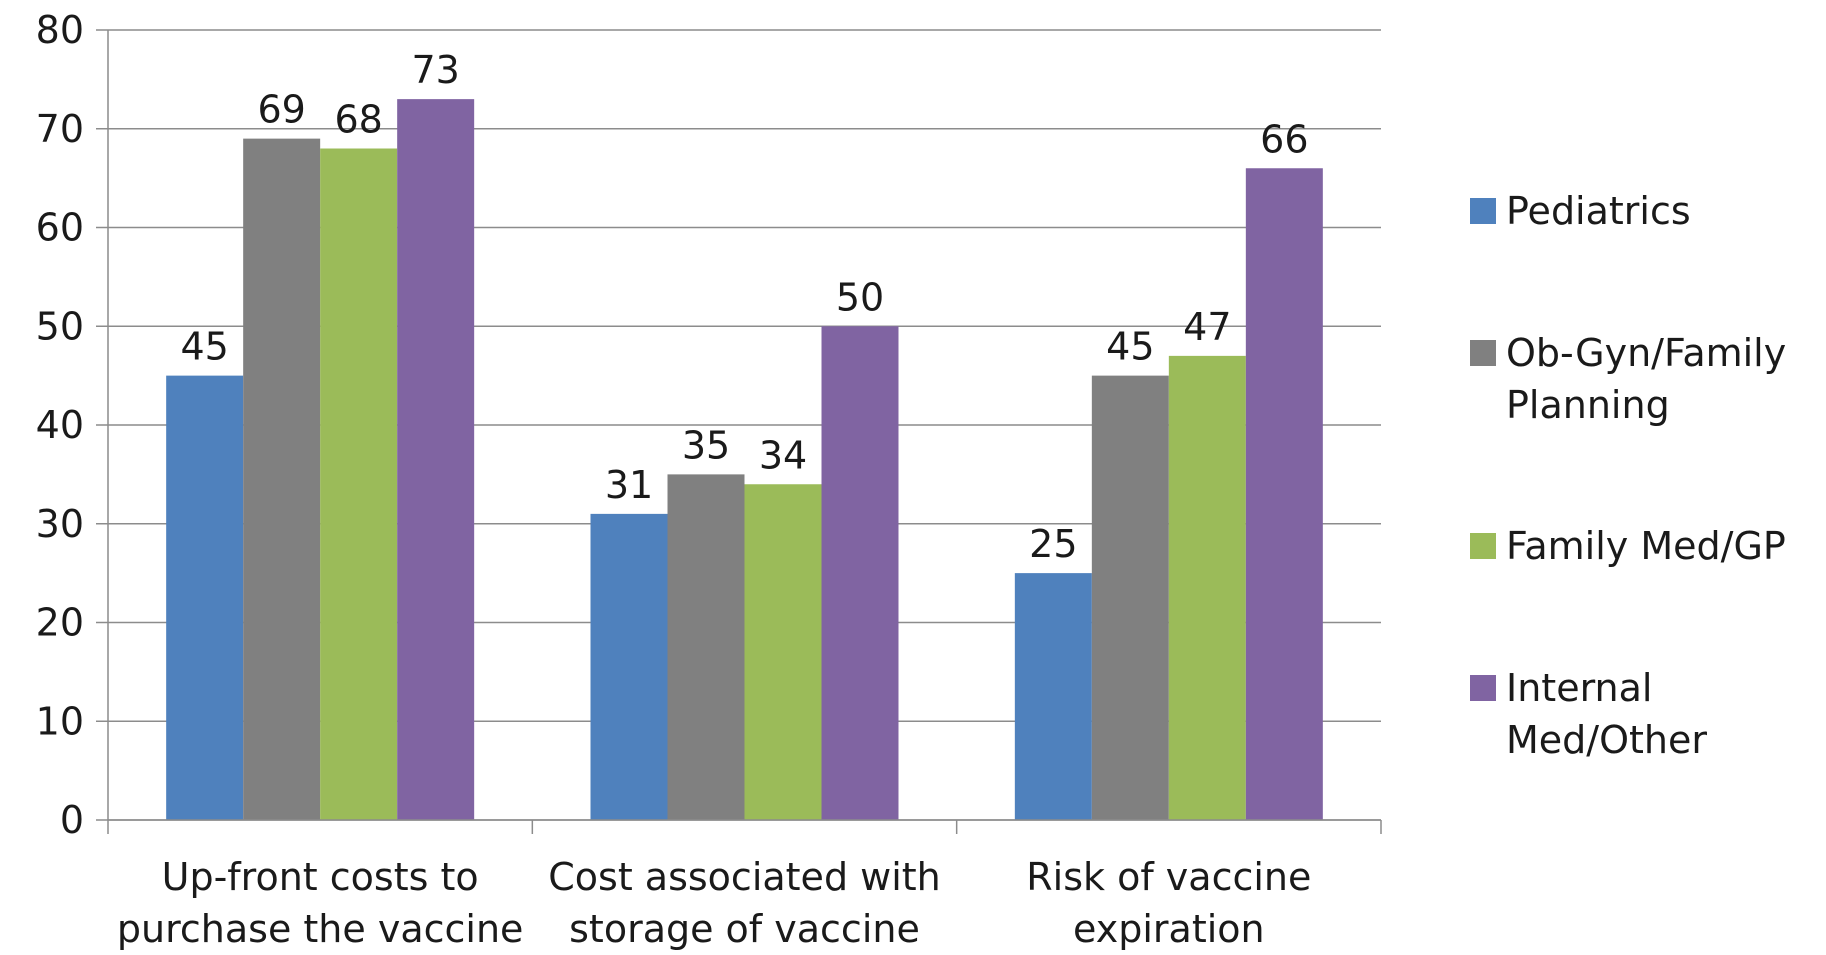 The height and width of the screenshot is (955, 1826). What do you see at coordinates (706, 445) in the screenshot?
I see `data-label: 35` at bounding box center [706, 445].